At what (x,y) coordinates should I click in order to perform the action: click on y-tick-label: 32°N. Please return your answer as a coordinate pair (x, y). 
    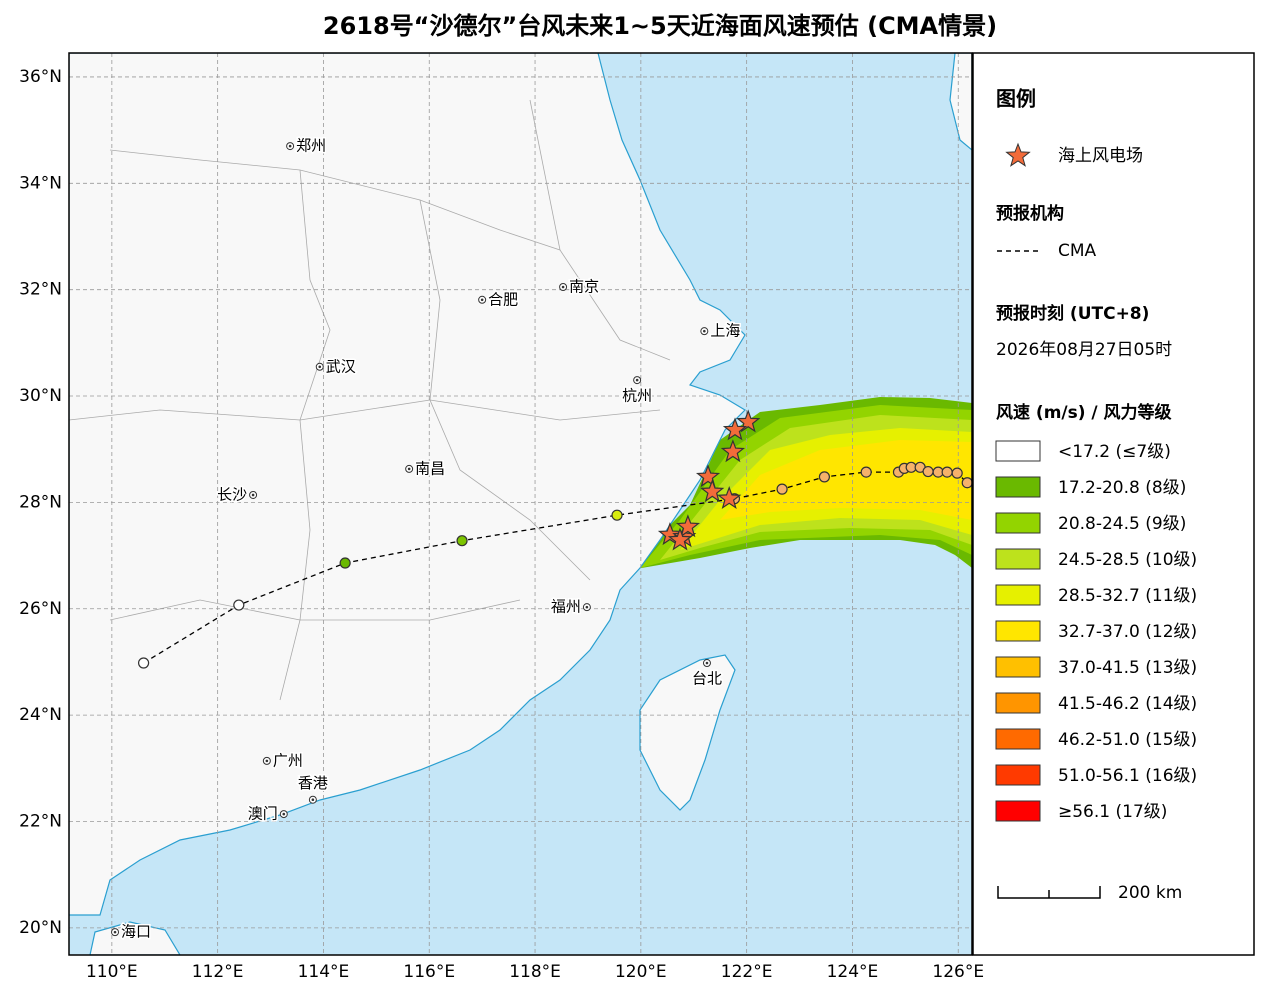
    Looking at the image, I should click on (40, 290).